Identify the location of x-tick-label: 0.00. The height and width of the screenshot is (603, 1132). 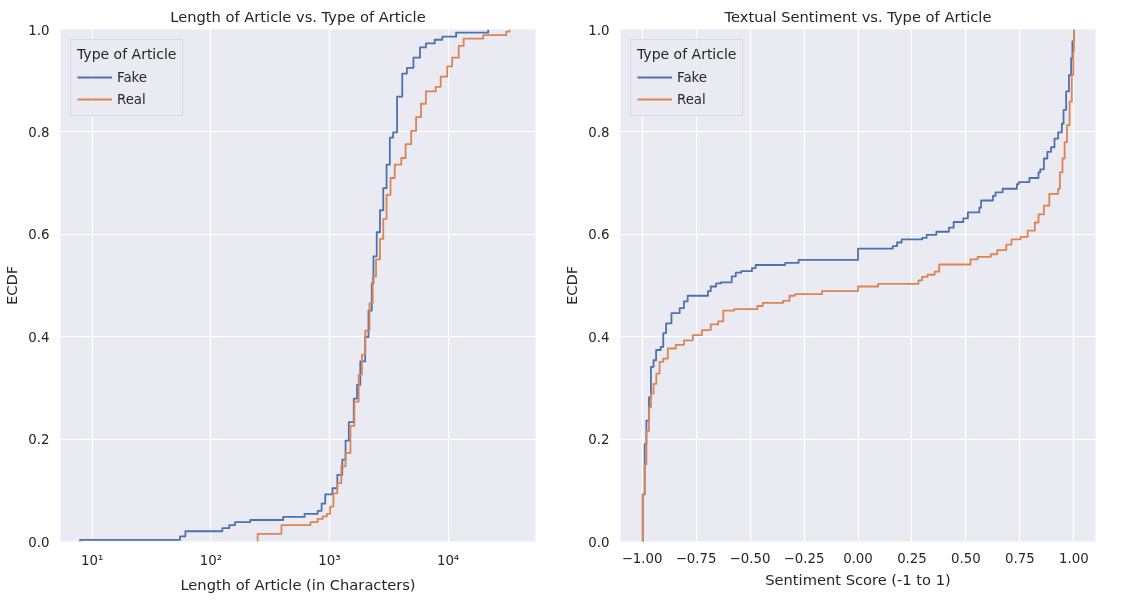
(858, 558).